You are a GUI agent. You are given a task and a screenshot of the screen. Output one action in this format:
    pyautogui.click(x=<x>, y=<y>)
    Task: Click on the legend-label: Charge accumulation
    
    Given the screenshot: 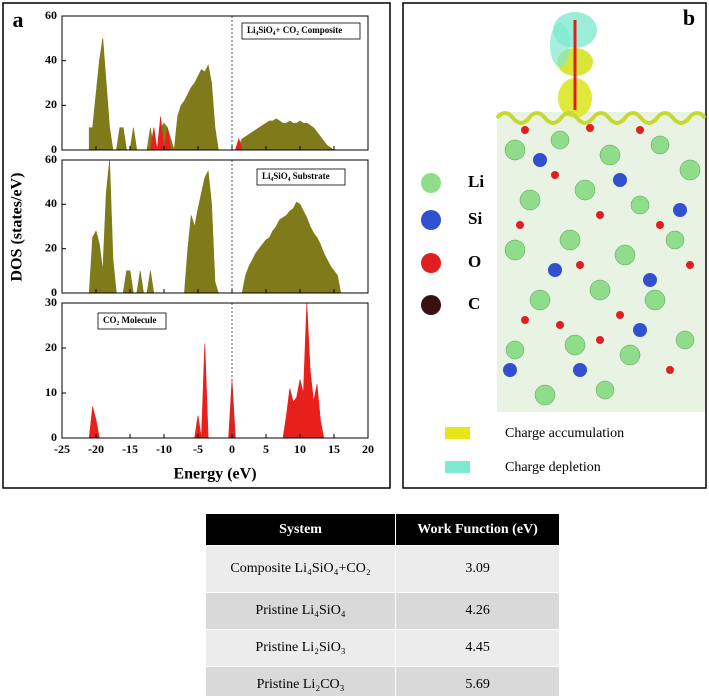 What is the action you would take?
    pyautogui.click(x=564, y=433)
    